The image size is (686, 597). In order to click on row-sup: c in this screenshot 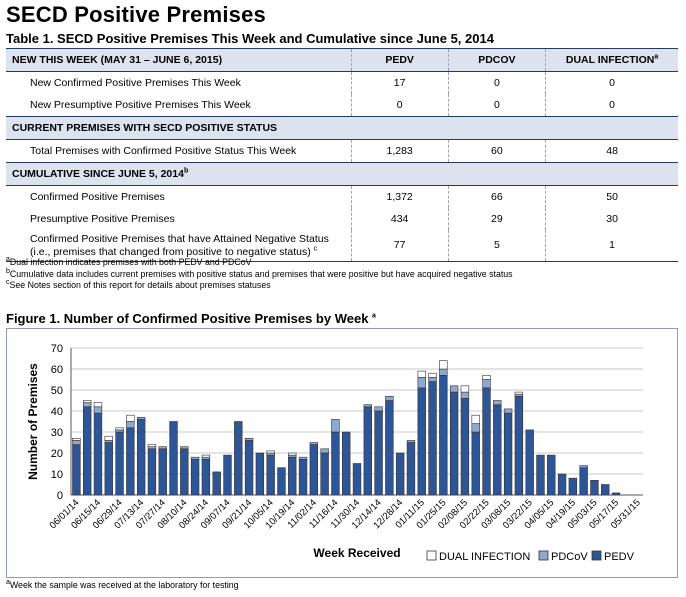, I will do `click(315, 249)`.